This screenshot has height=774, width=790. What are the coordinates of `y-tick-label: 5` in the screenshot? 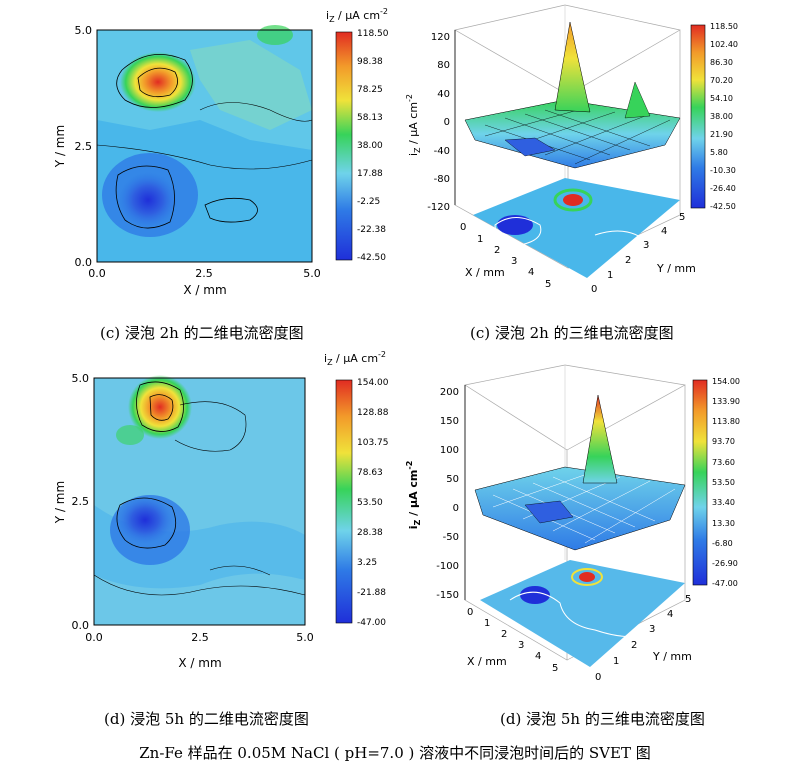 It's located at (682, 217).